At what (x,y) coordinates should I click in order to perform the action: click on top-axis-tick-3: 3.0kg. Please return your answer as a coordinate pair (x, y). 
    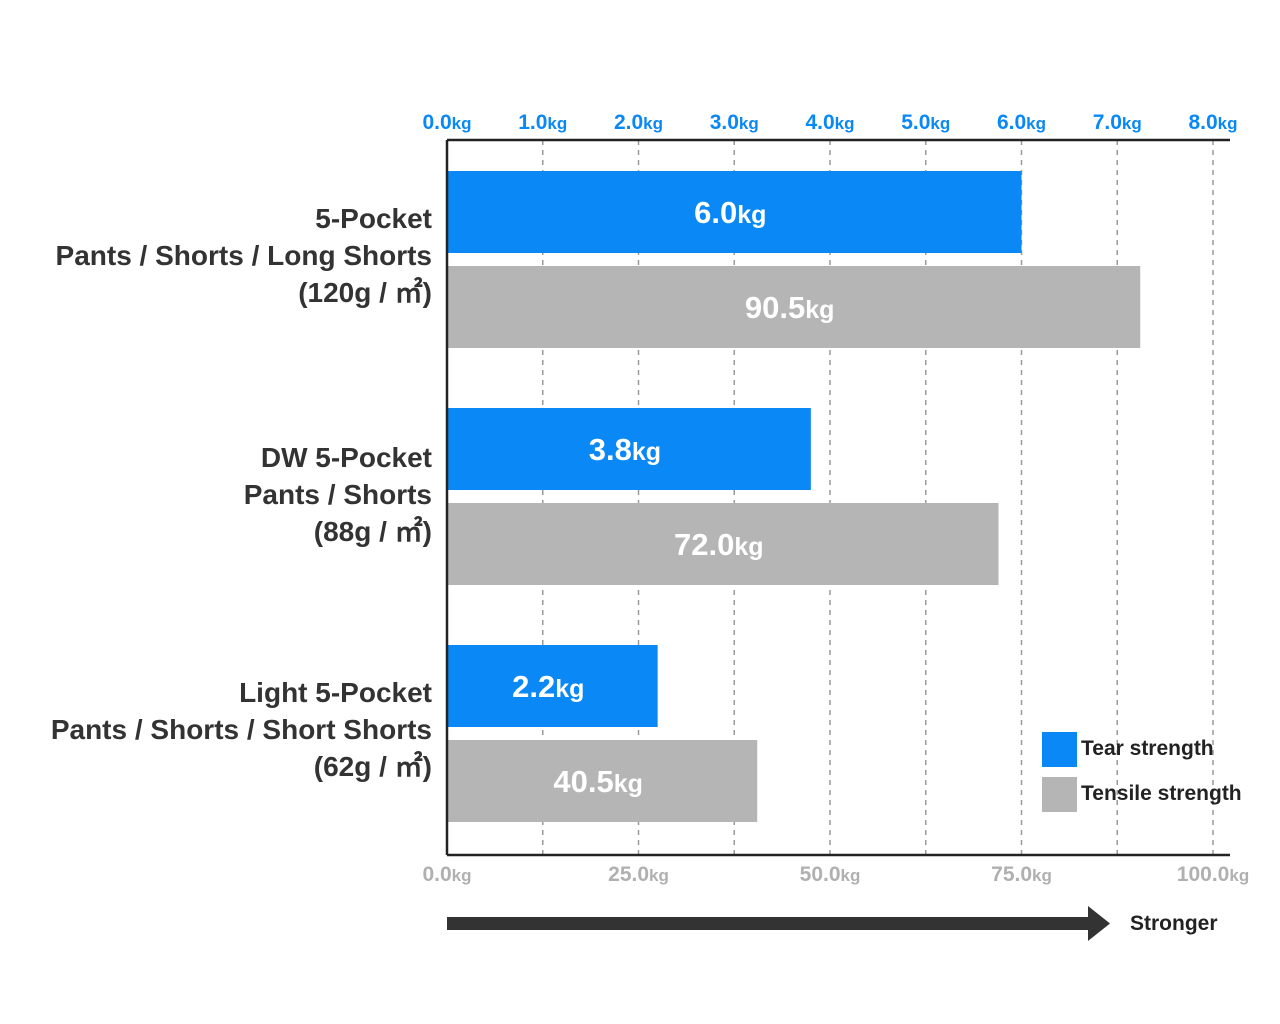
    Looking at the image, I should click on (734, 122).